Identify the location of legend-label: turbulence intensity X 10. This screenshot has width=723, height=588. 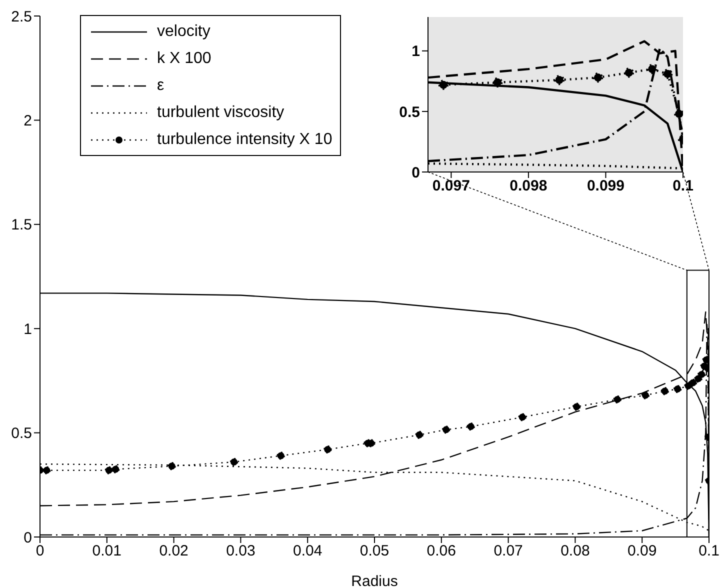
(244, 139).